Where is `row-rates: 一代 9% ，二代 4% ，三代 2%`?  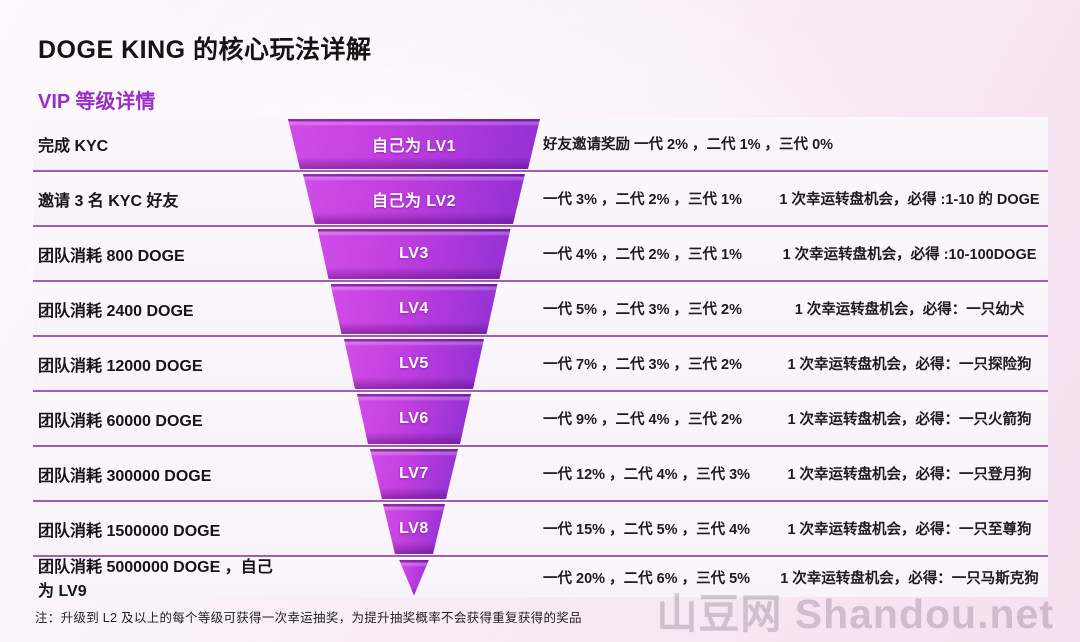 row-rates: 一代 9% ，二代 4% ，三代 2% is located at coordinates (643, 420).